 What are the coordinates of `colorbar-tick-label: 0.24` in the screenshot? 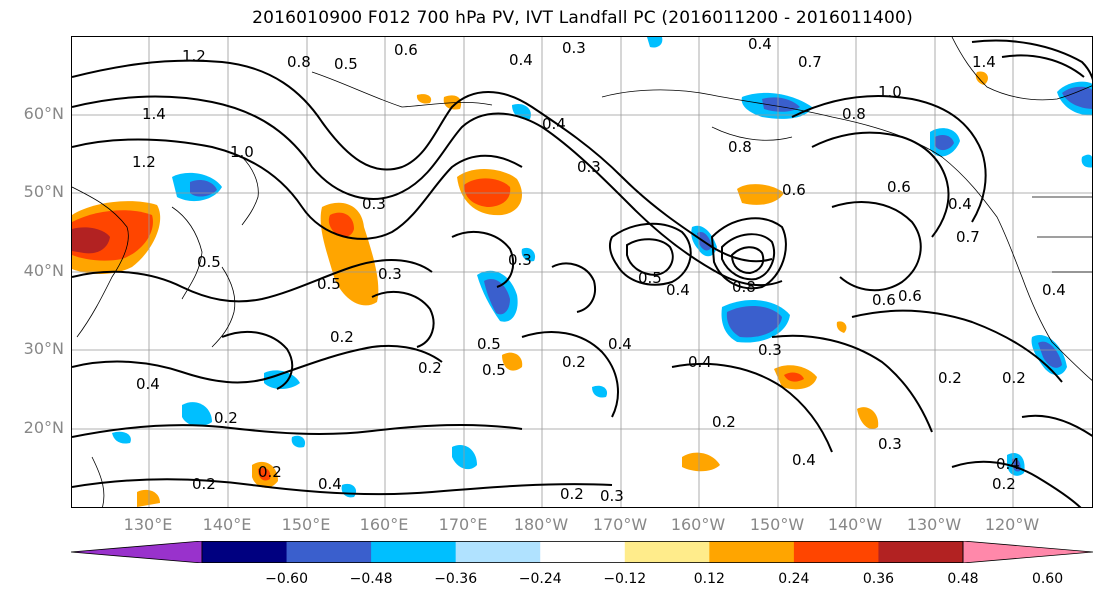 It's located at (794, 579).